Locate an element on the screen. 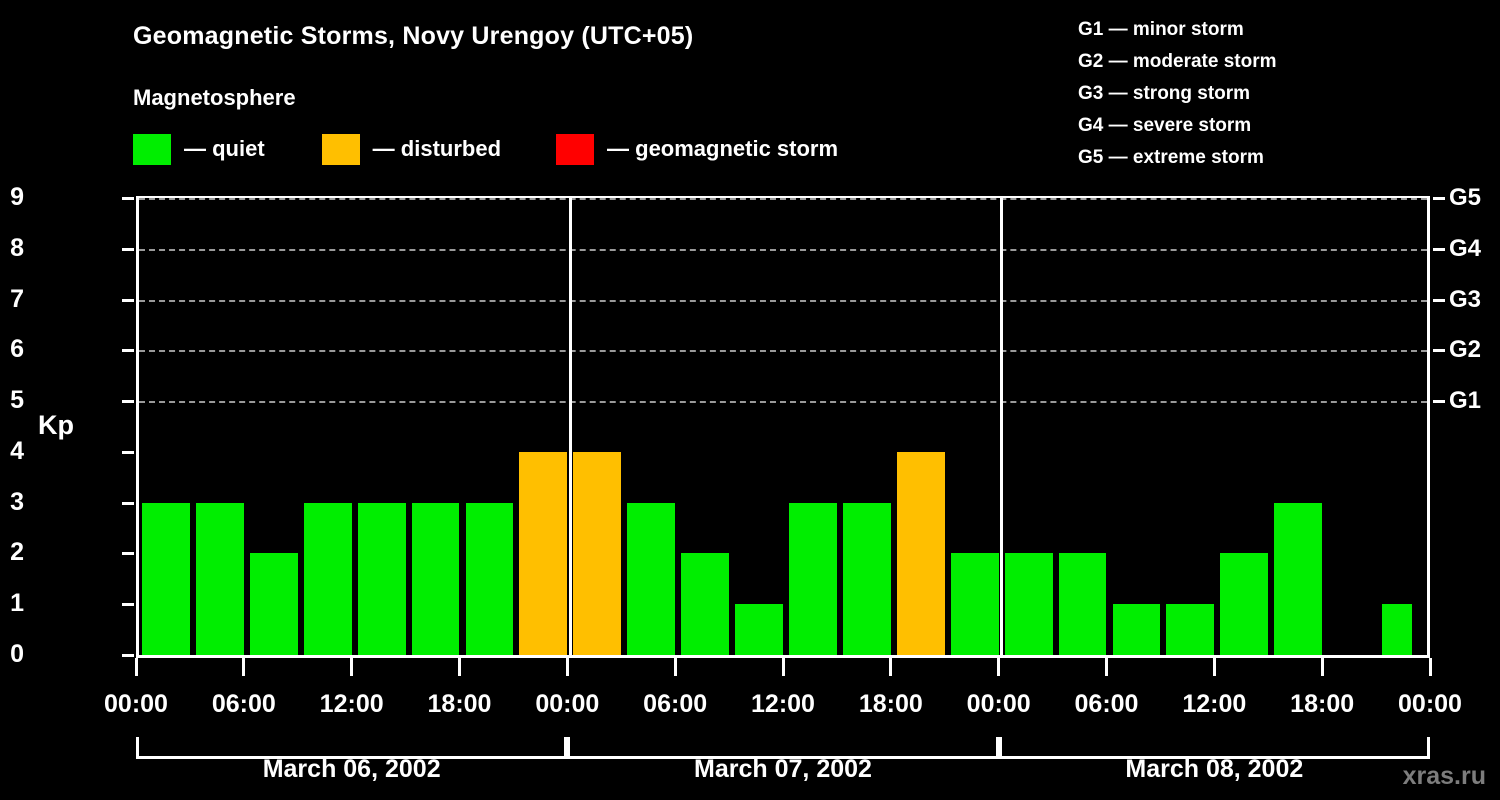 This screenshot has height=800, width=1500. g-tick-label-G2: G2 is located at coordinates (1465, 350).